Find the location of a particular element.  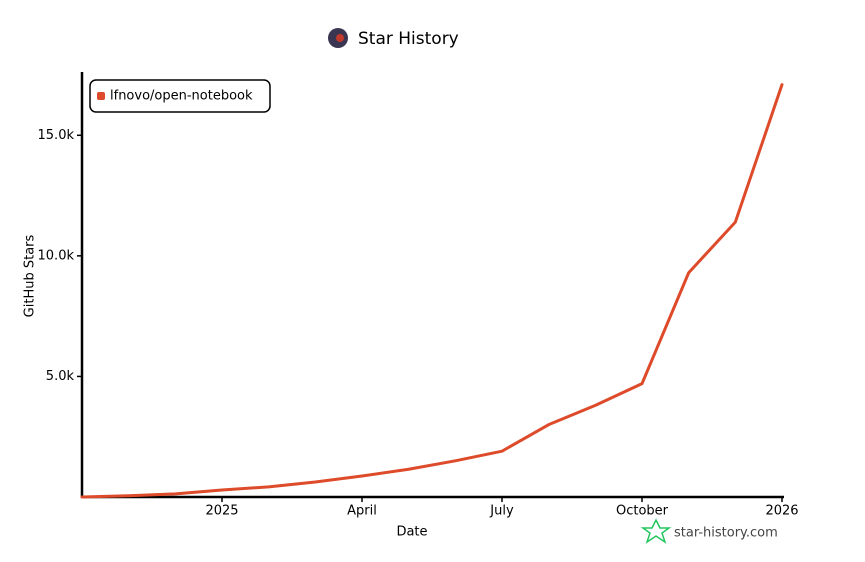

x-tick-label: 2026 is located at coordinates (781, 511).